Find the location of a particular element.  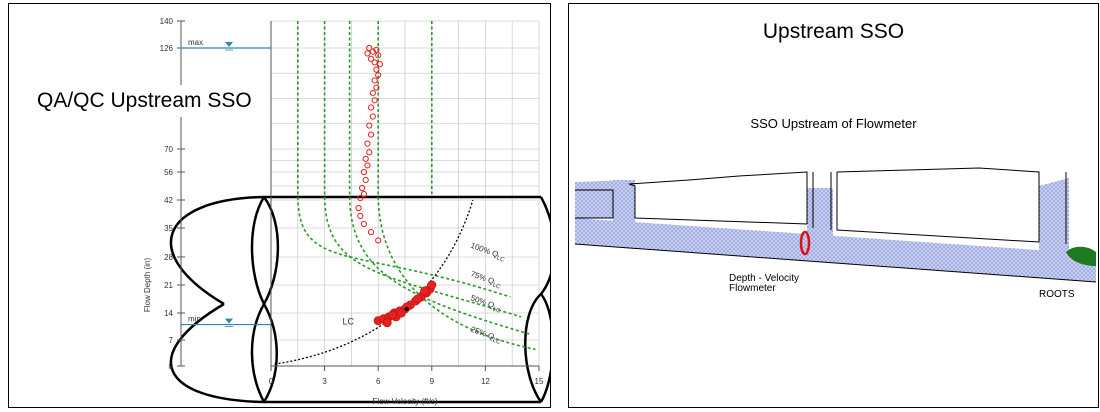

level-label: max is located at coordinates (195, 42).